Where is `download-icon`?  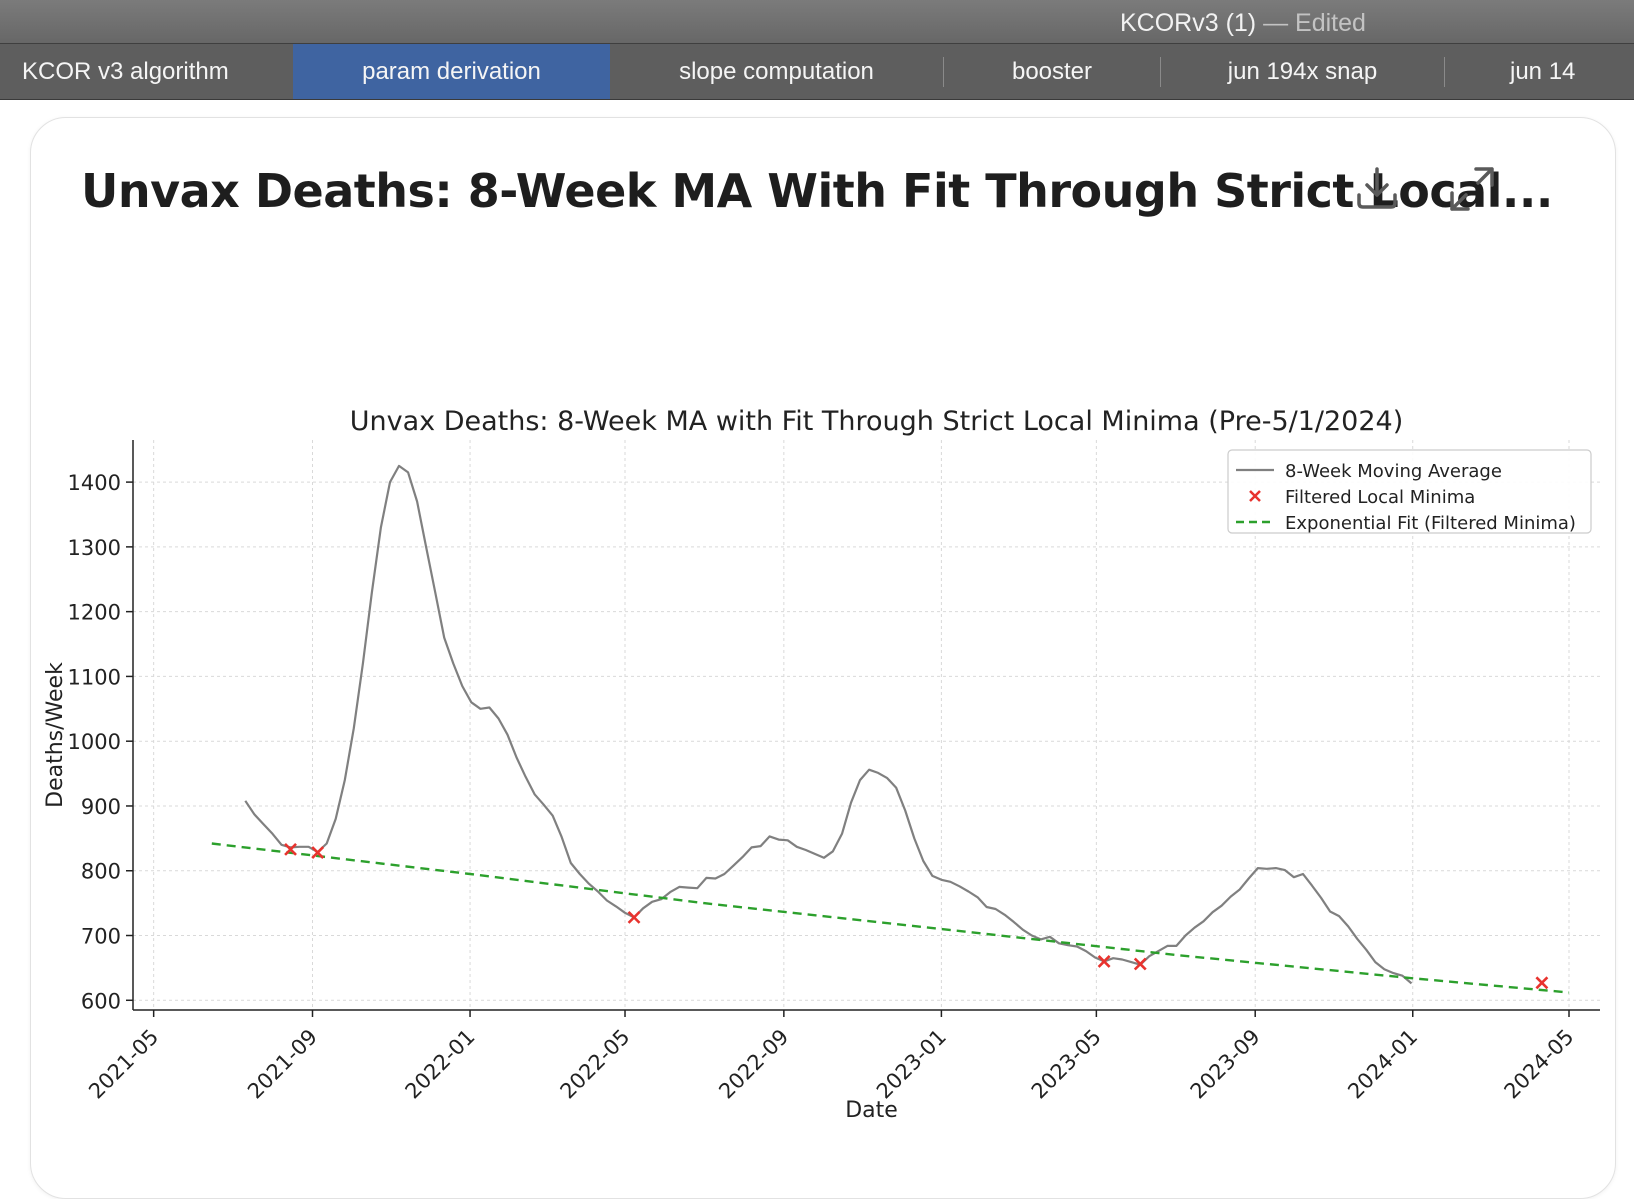 download-icon is located at coordinates (1377, 188).